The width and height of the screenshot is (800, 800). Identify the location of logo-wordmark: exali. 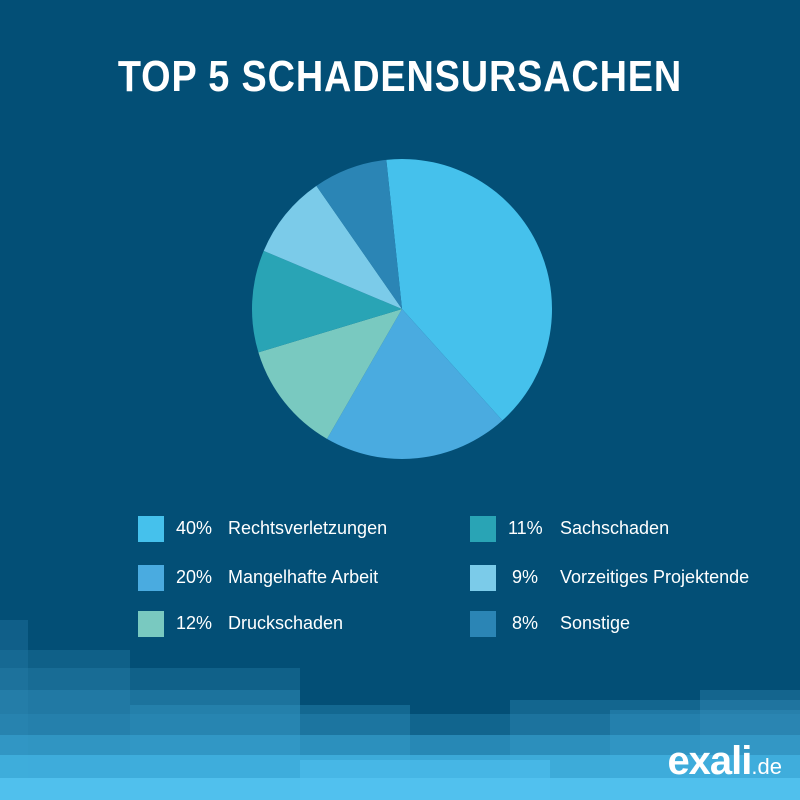
(709, 761).